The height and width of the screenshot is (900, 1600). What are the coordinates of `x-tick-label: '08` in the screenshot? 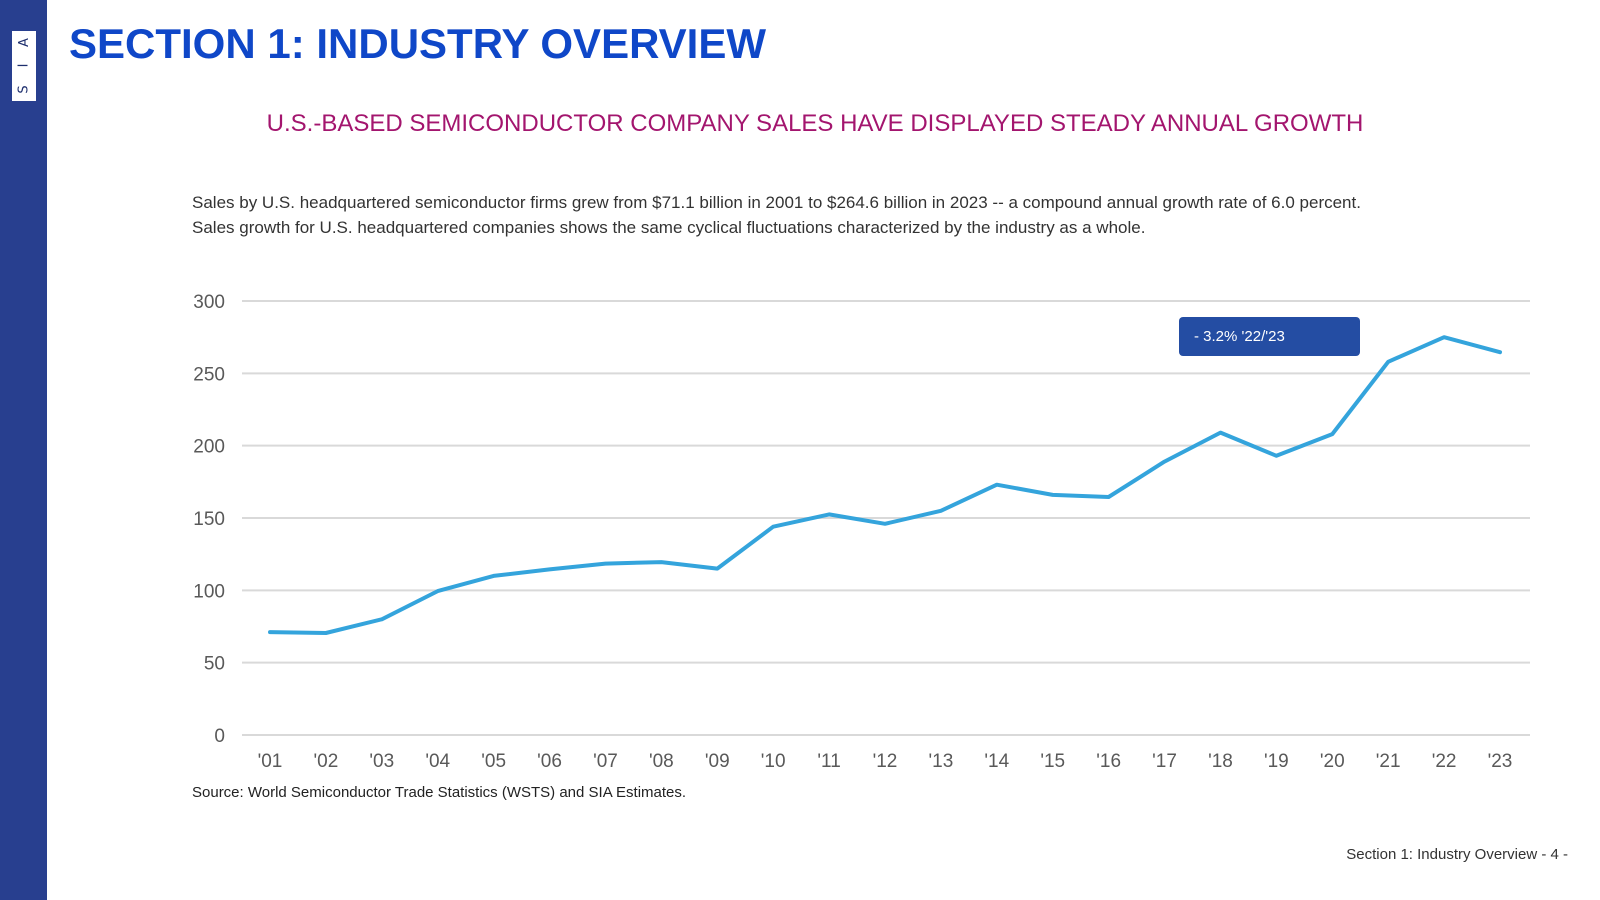 It's located at (661, 761).